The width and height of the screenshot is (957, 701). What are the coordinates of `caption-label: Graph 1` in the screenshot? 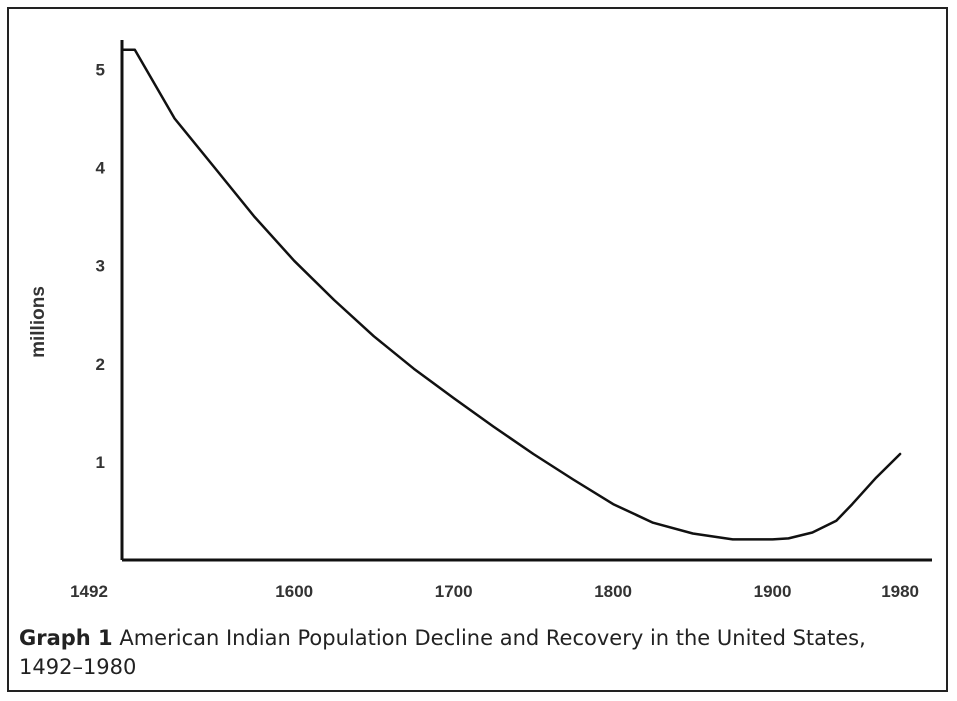 It's located at (66, 638).